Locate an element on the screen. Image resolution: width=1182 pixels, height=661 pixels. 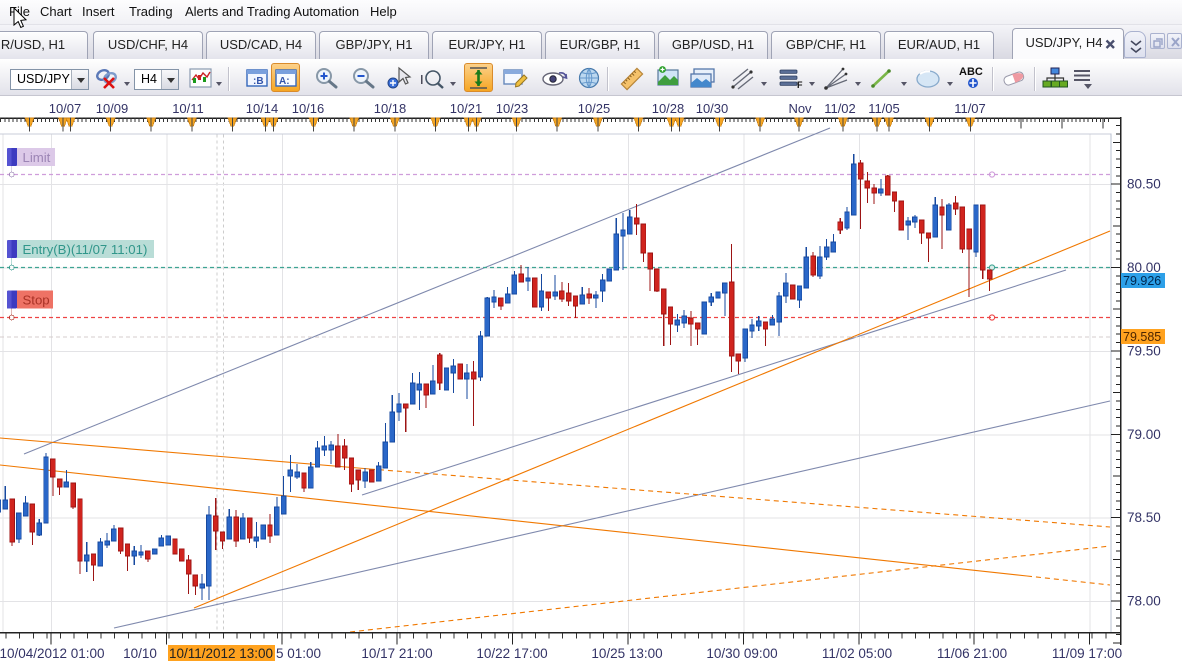
svg-text: Stop is located at coordinates (36, 299).